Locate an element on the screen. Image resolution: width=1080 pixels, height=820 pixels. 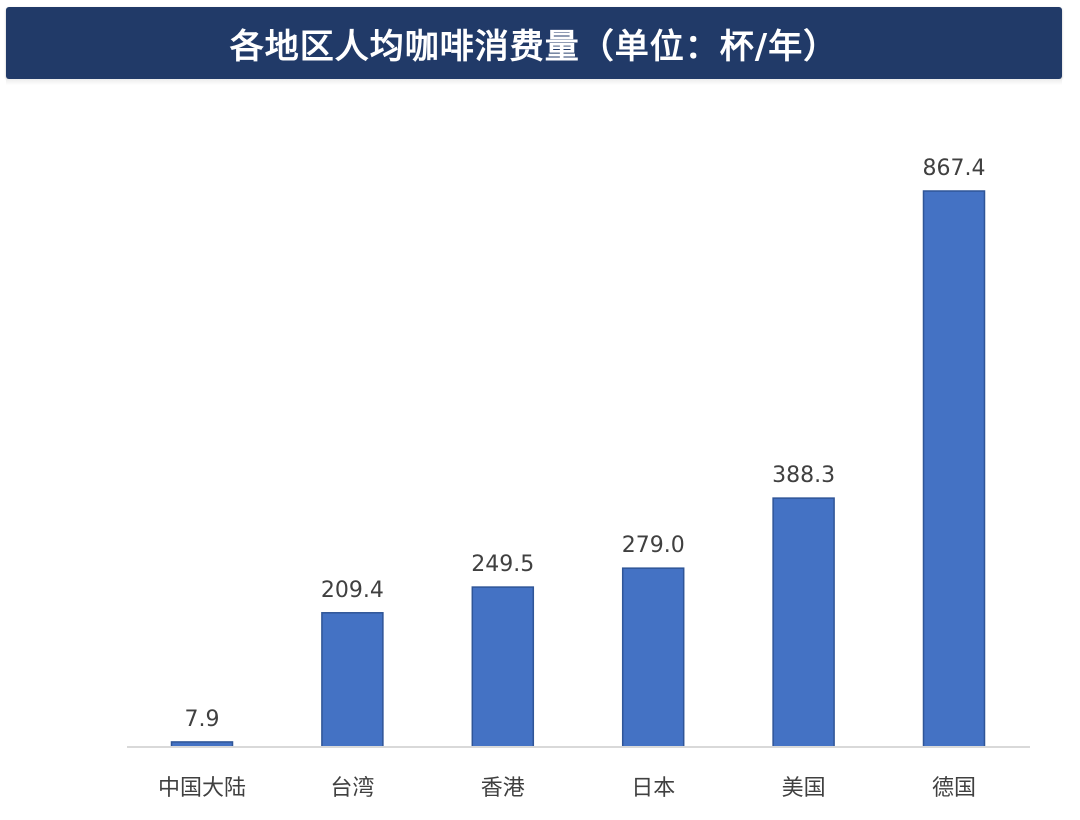
category-label-4: 美国 is located at coordinates (804, 788).